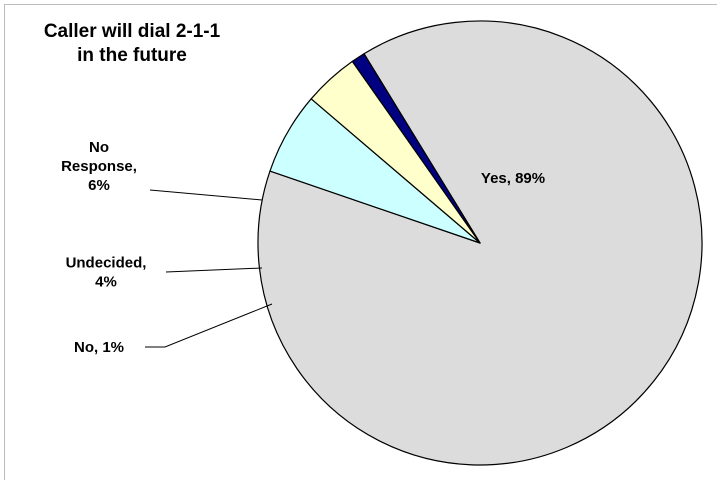  What do you see at coordinates (513, 178) in the screenshot?
I see `data-label-yes-89: Yes, 89%` at bounding box center [513, 178].